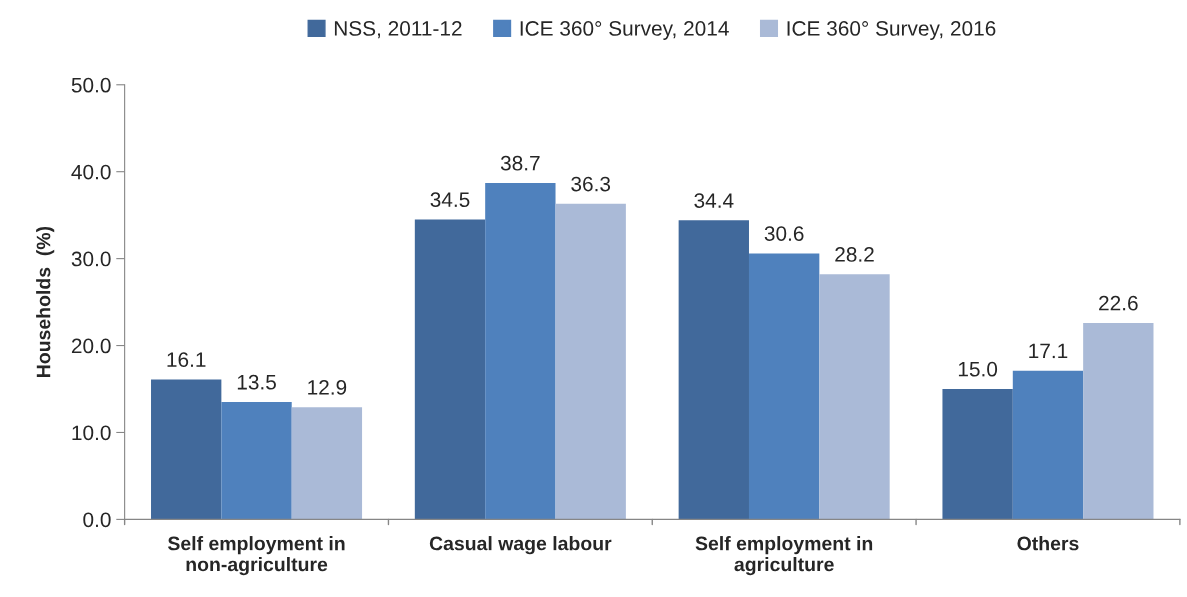 Image resolution: width=1187 pixels, height=597 pixels. Describe the element at coordinates (91, 433) in the screenshot. I see `y-tick-label: 10.0` at that location.